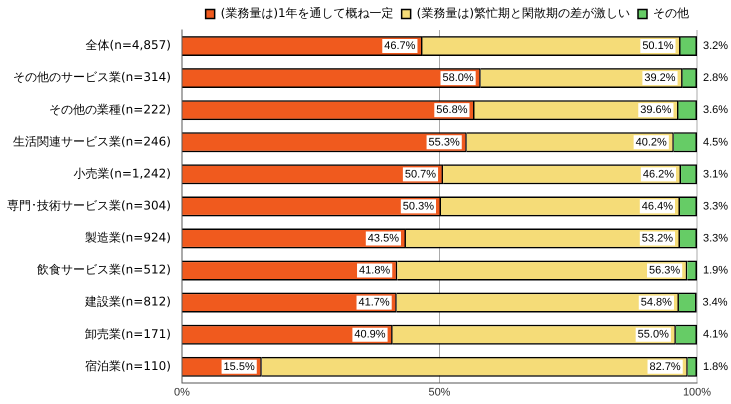 Image resolution: width=731 pixels, height=404 pixels. What do you see at coordinates (715, 334) in the screenshot?
I see `data-label: 4.1%` at bounding box center [715, 334].